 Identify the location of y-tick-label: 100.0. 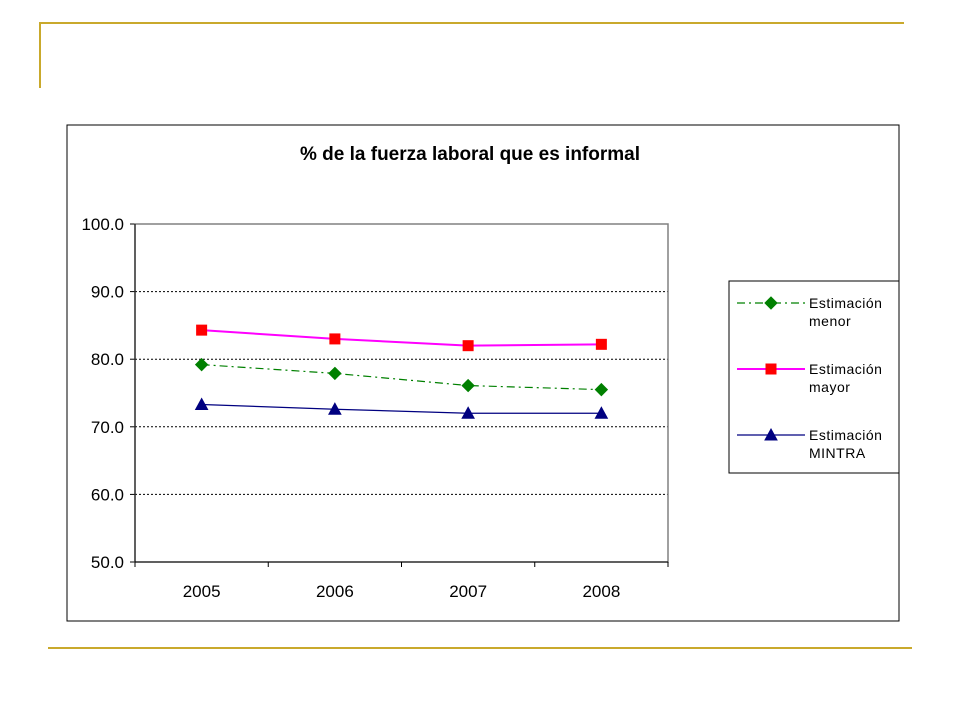
(102, 224).